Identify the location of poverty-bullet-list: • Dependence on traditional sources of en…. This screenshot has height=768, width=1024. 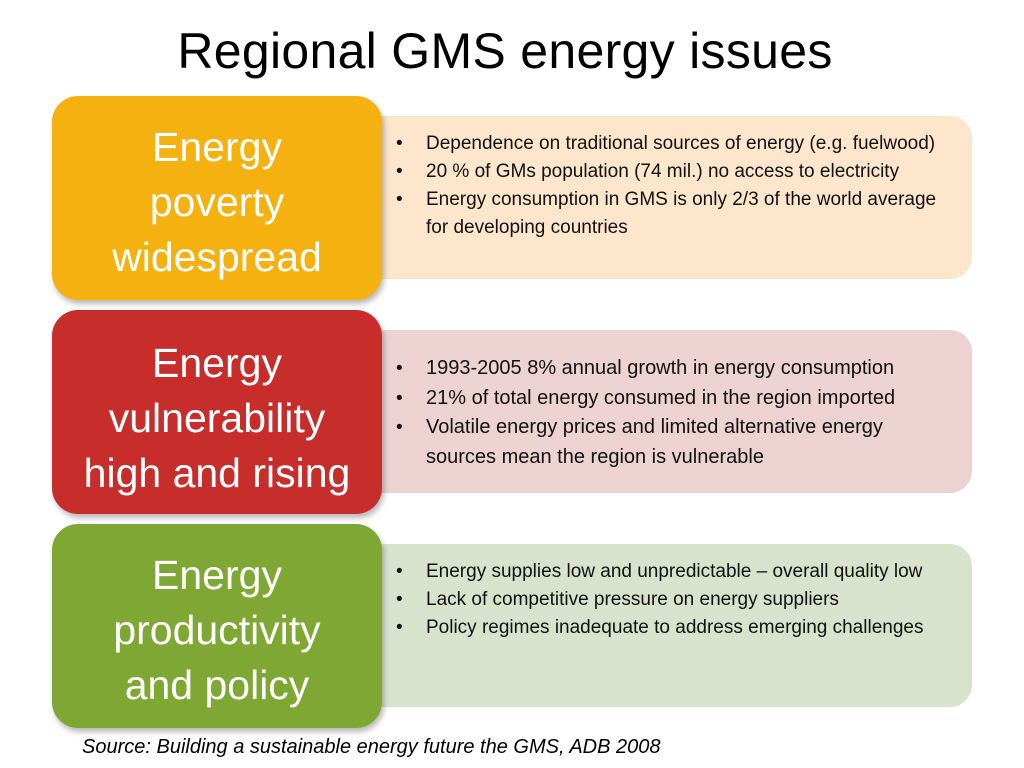
(674, 186).